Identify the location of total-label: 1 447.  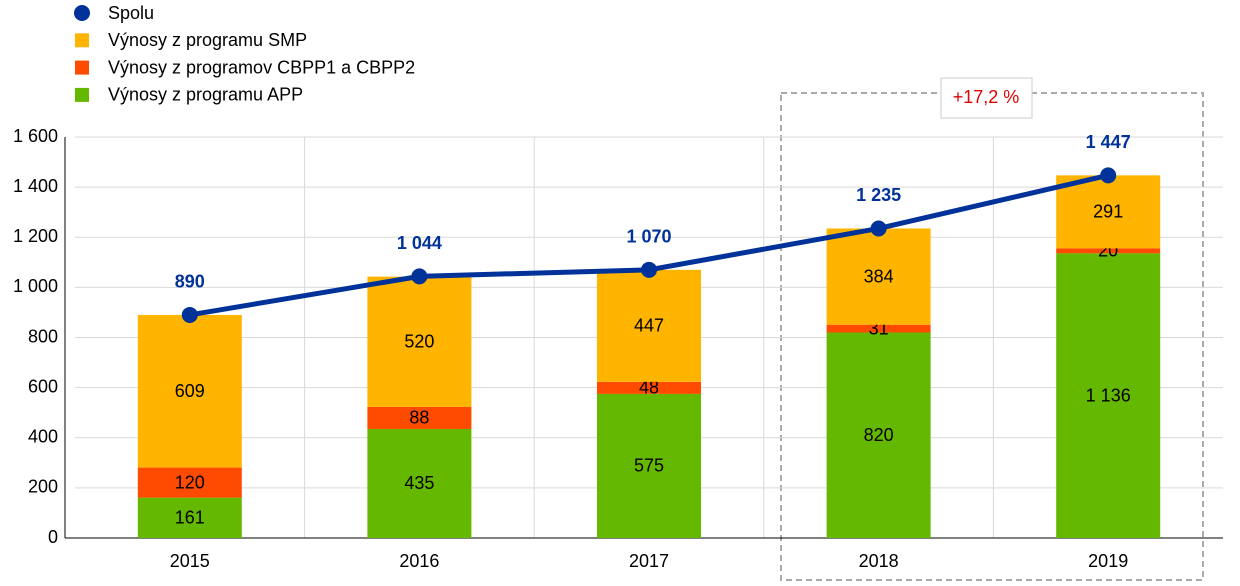
(1108, 142).